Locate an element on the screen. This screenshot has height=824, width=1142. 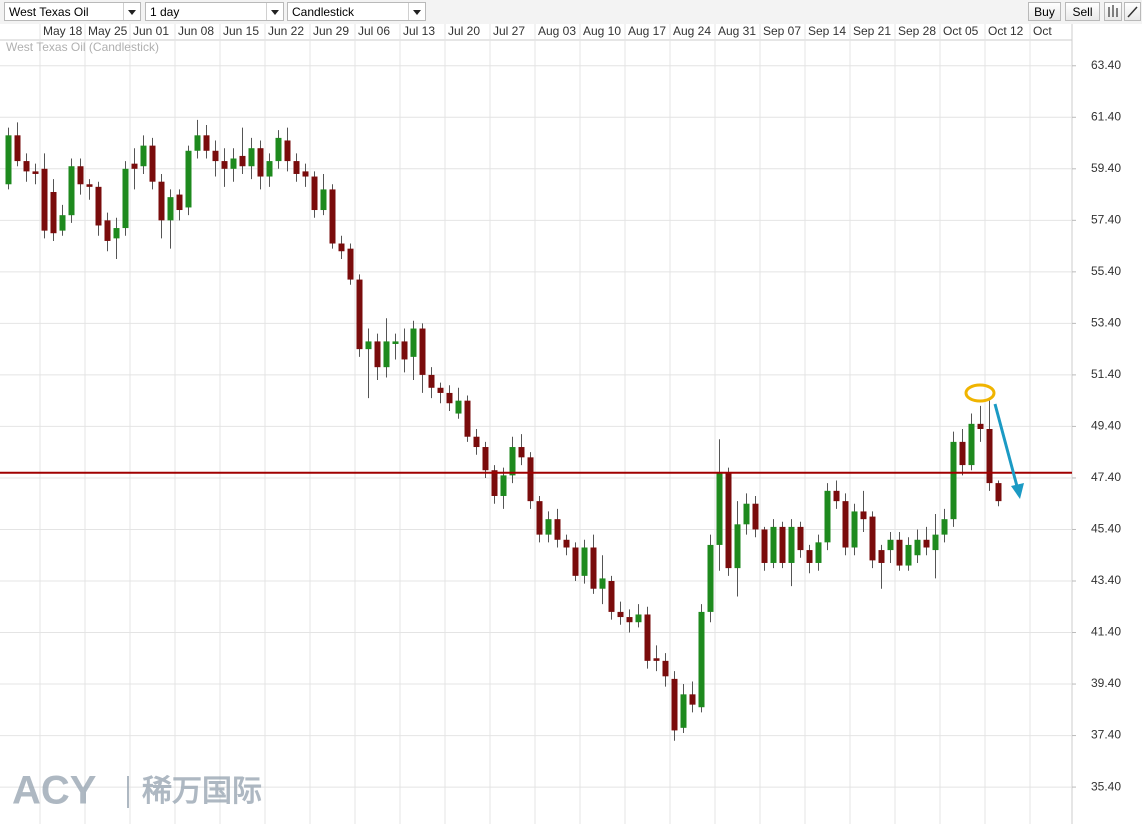
x-tick-label: Aug 17 is located at coordinates (647, 31).